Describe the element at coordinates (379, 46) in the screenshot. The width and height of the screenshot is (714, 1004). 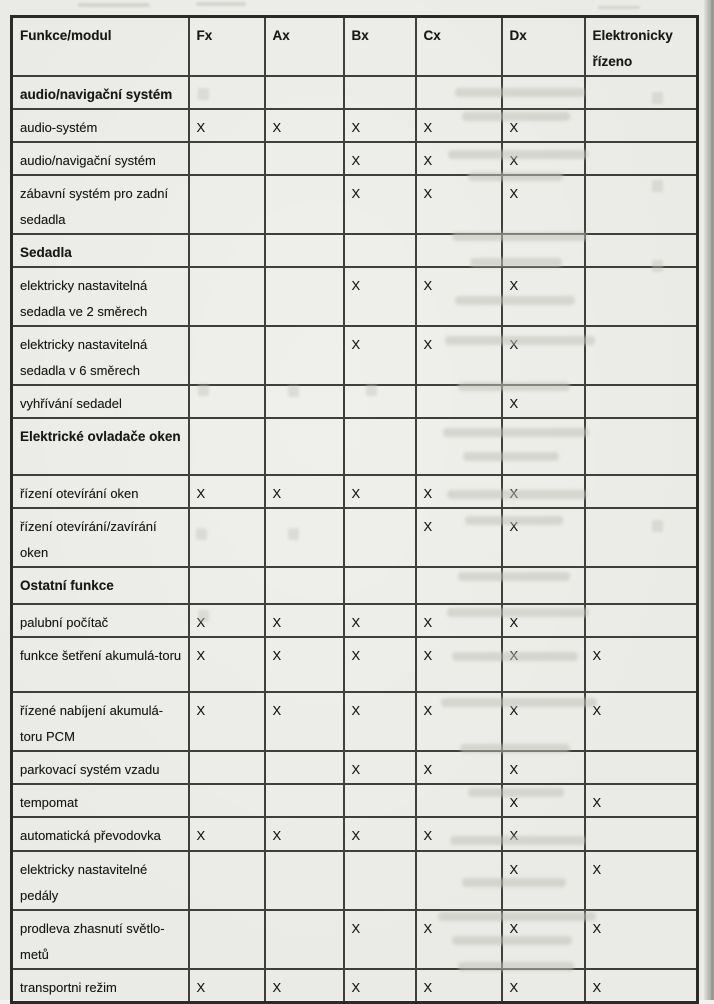
I see `column-header-bx: Bx` at that location.